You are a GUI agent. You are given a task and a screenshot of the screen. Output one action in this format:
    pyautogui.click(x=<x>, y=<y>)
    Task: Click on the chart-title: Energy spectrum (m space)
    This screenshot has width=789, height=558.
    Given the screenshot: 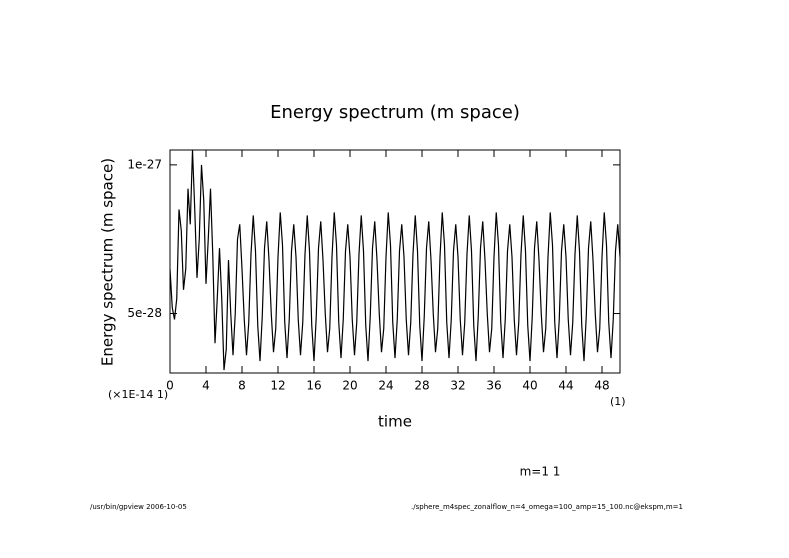 What is the action you would take?
    pyautogui.click(x=395, y=112)
    